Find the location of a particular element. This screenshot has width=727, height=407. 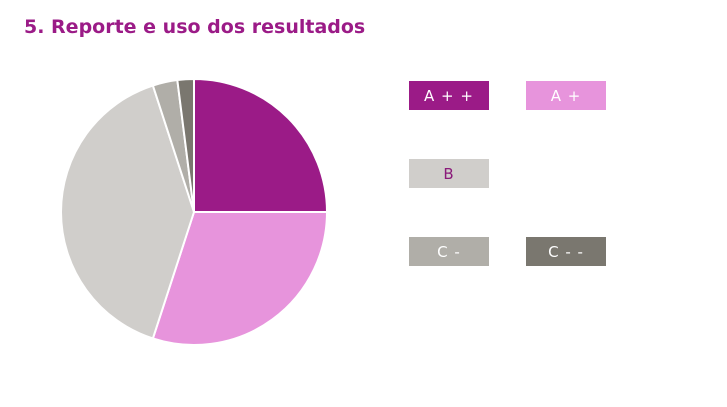

legend-item-a-plus-plus: A + + is located at coordinates (449, 95).